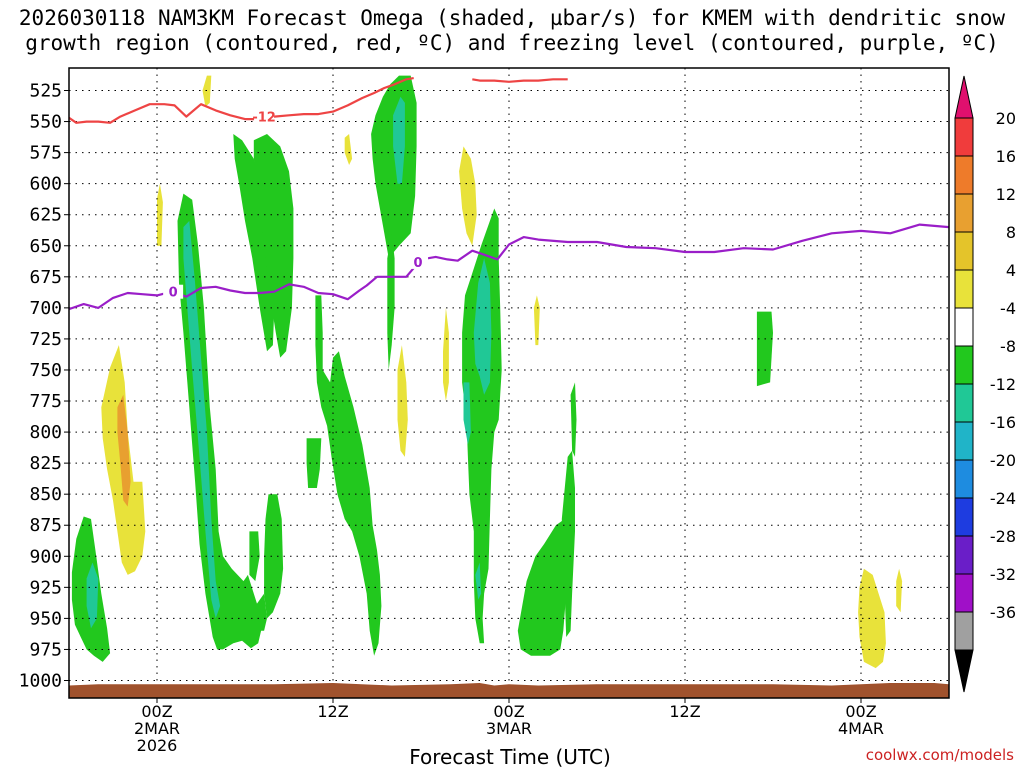 The image size is (1024, 768). What do you see at coordinates (45, 184) in the screenshot?
I see `y-tick-label-600: 600` at bounding box center [45, 184].